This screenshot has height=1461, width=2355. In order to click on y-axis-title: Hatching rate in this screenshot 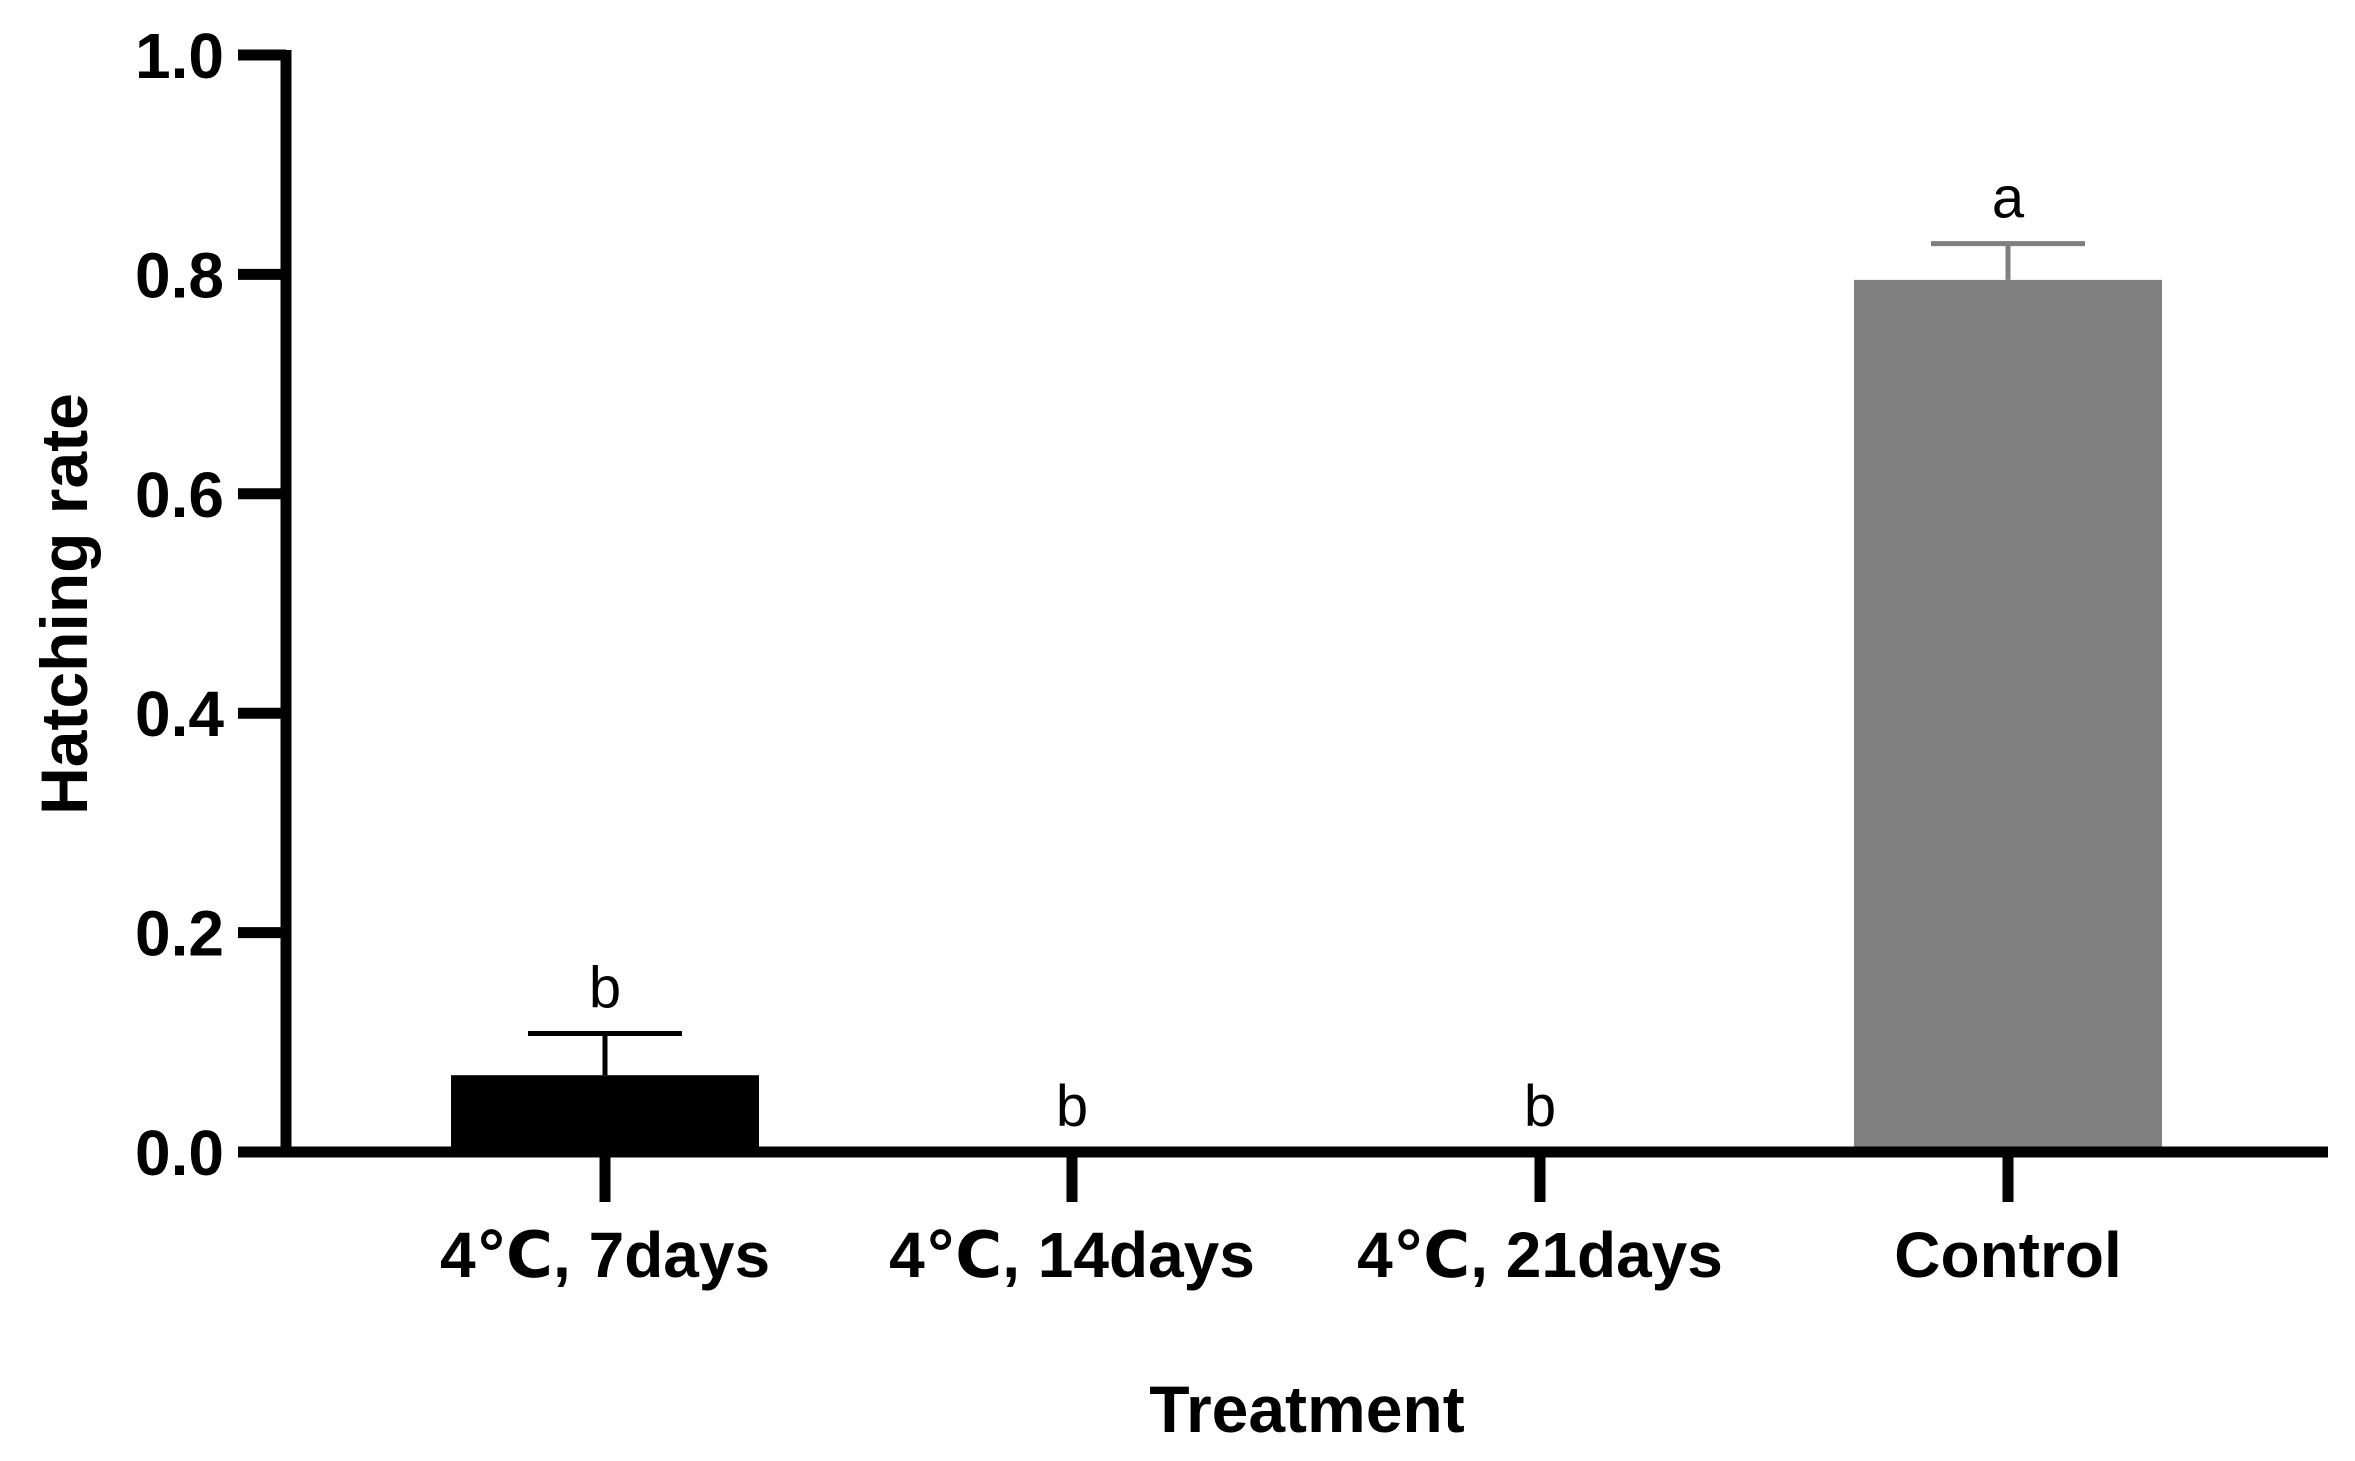, I will do `click(64, 604)`.